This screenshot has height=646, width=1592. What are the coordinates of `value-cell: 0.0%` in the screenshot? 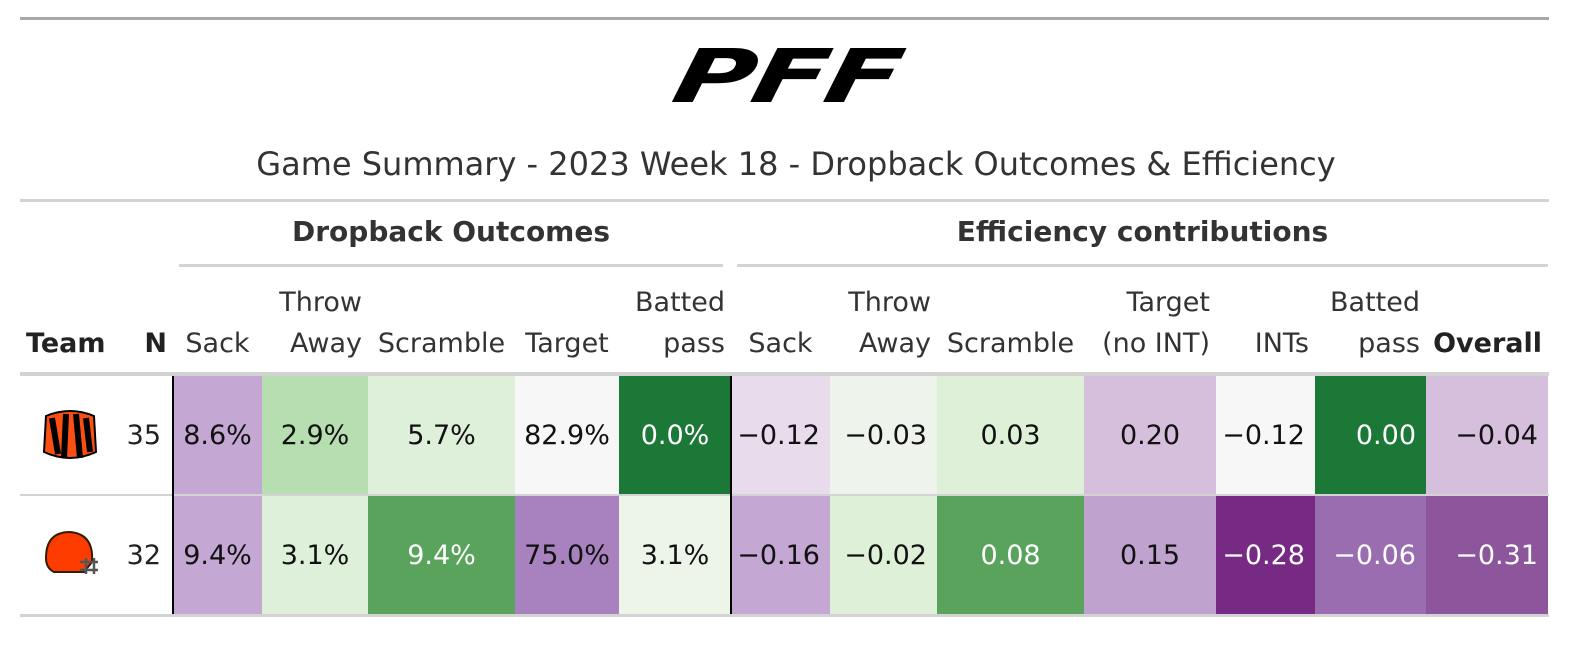 It's located at (675, 435).